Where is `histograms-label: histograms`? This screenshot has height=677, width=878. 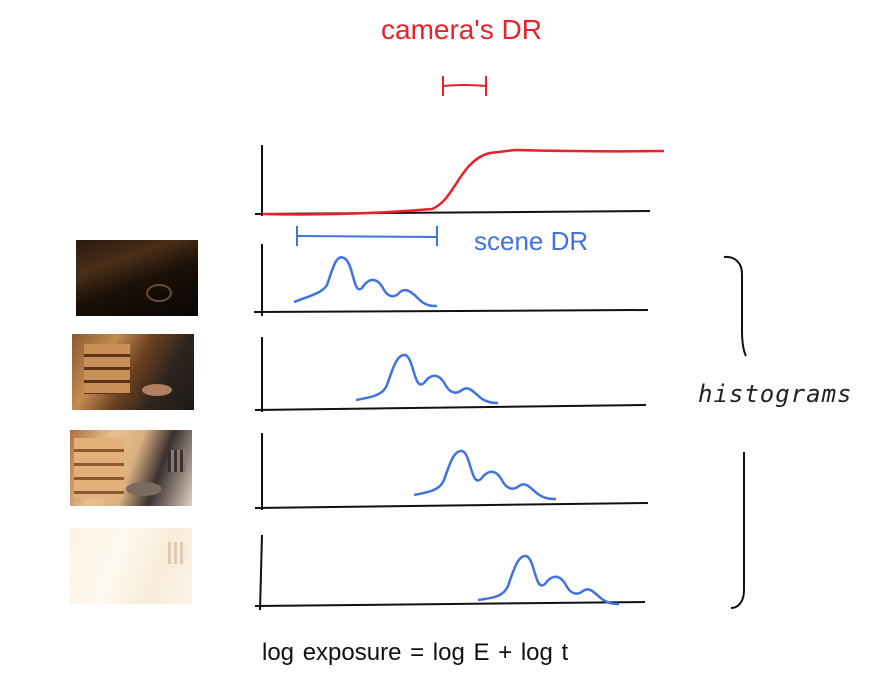 histograms-label: histograms is located at coordinates (775, 394).